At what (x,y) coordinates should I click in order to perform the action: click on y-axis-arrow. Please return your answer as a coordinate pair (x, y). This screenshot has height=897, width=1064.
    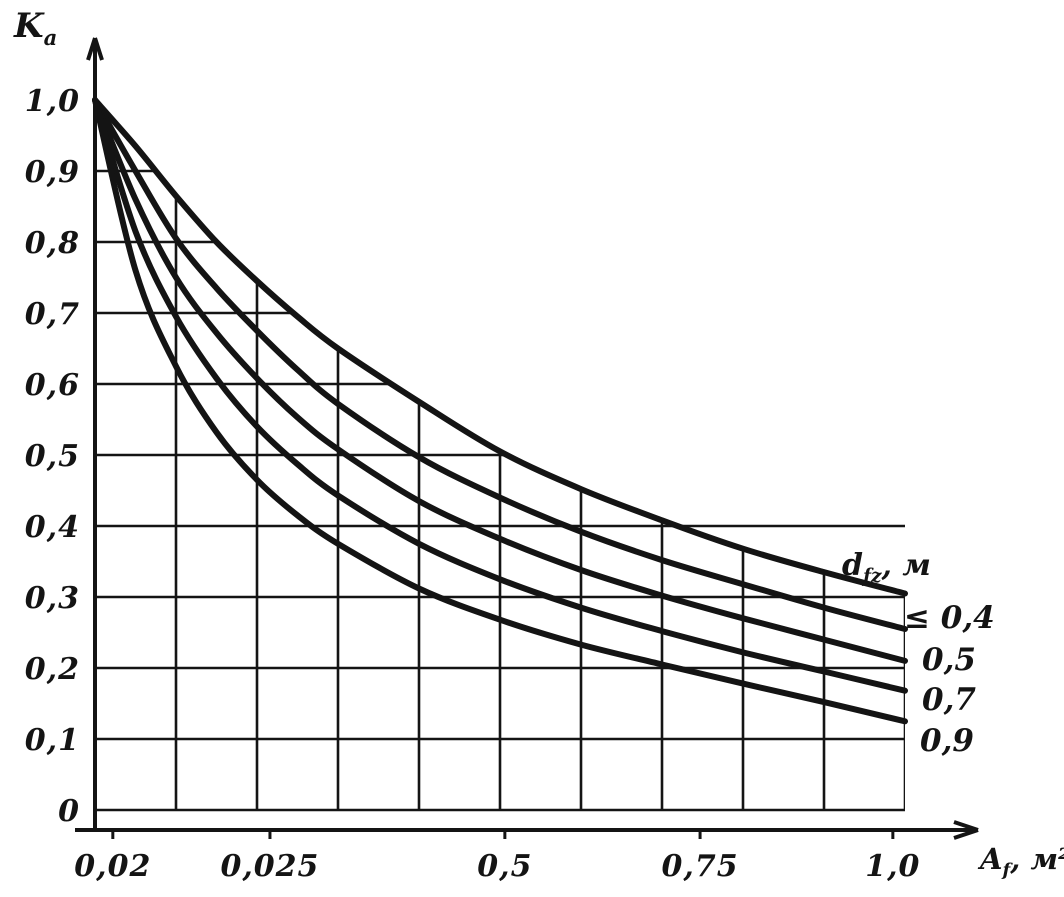
    Looking at the image, I should click on (95, 49).